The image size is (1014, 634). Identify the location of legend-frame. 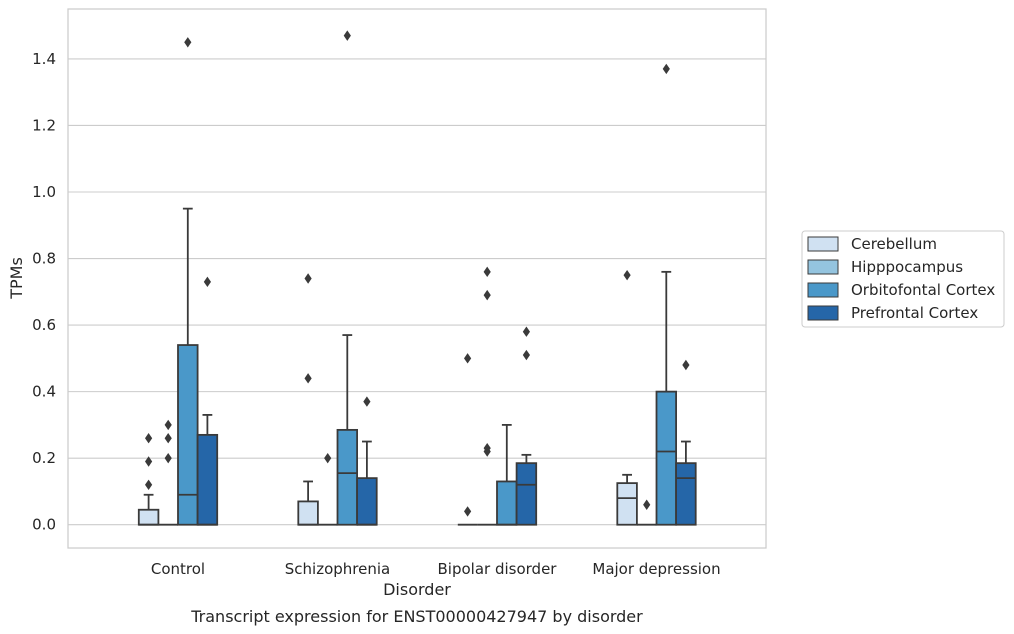
(903, 279).